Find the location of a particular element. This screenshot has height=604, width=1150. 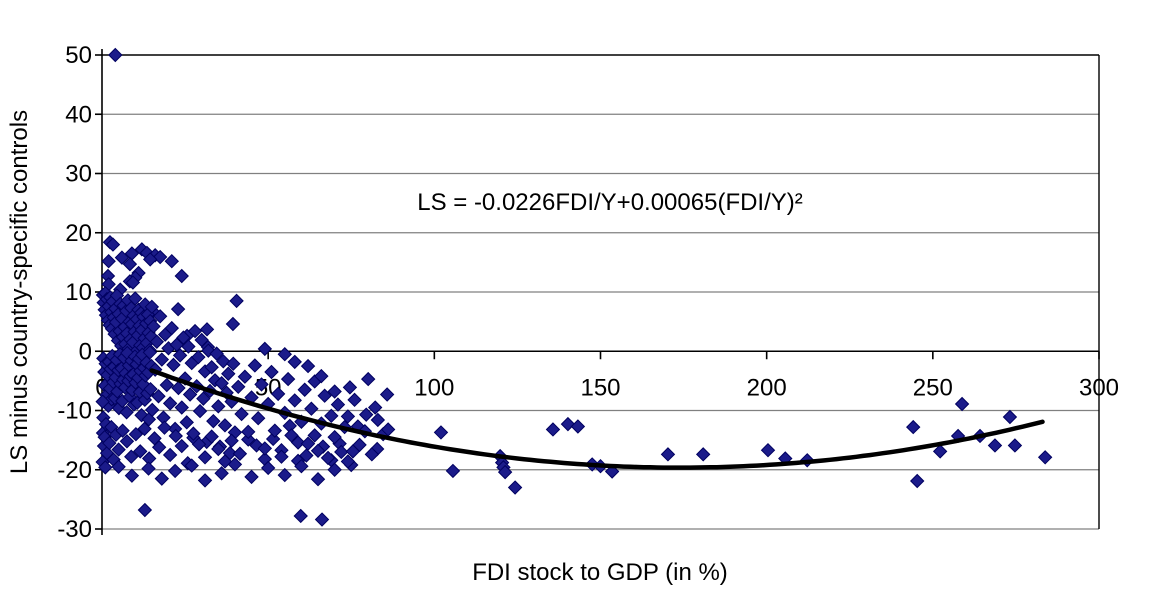

x-tick-label: 300 is located at coordinates (1099, 387).